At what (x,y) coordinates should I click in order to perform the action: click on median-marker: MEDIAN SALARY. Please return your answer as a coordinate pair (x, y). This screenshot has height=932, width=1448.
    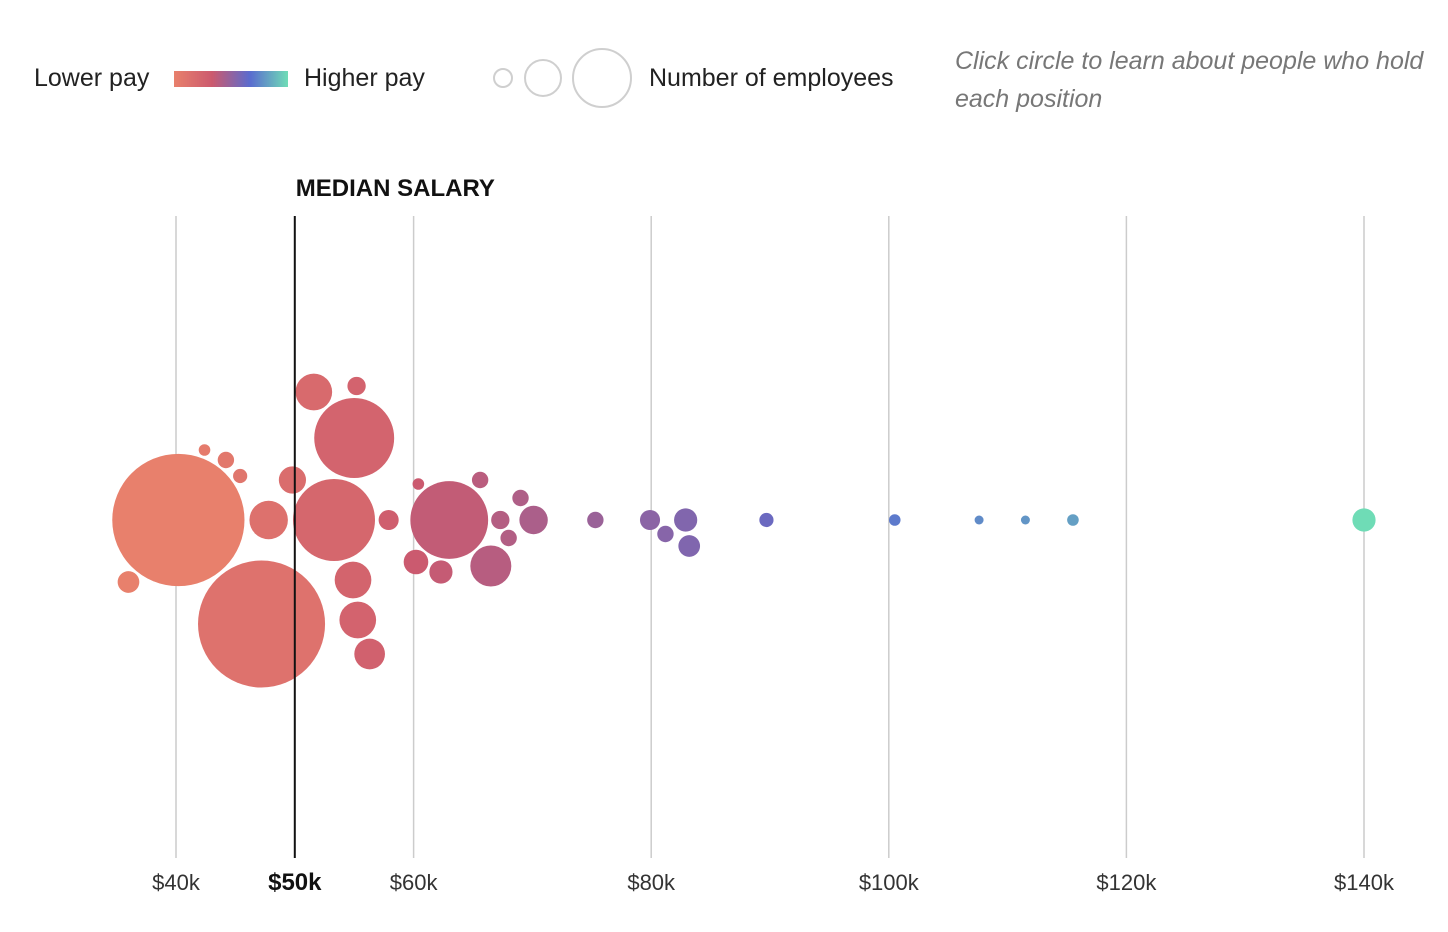
    Looking at the image, I should click on (394, 516).